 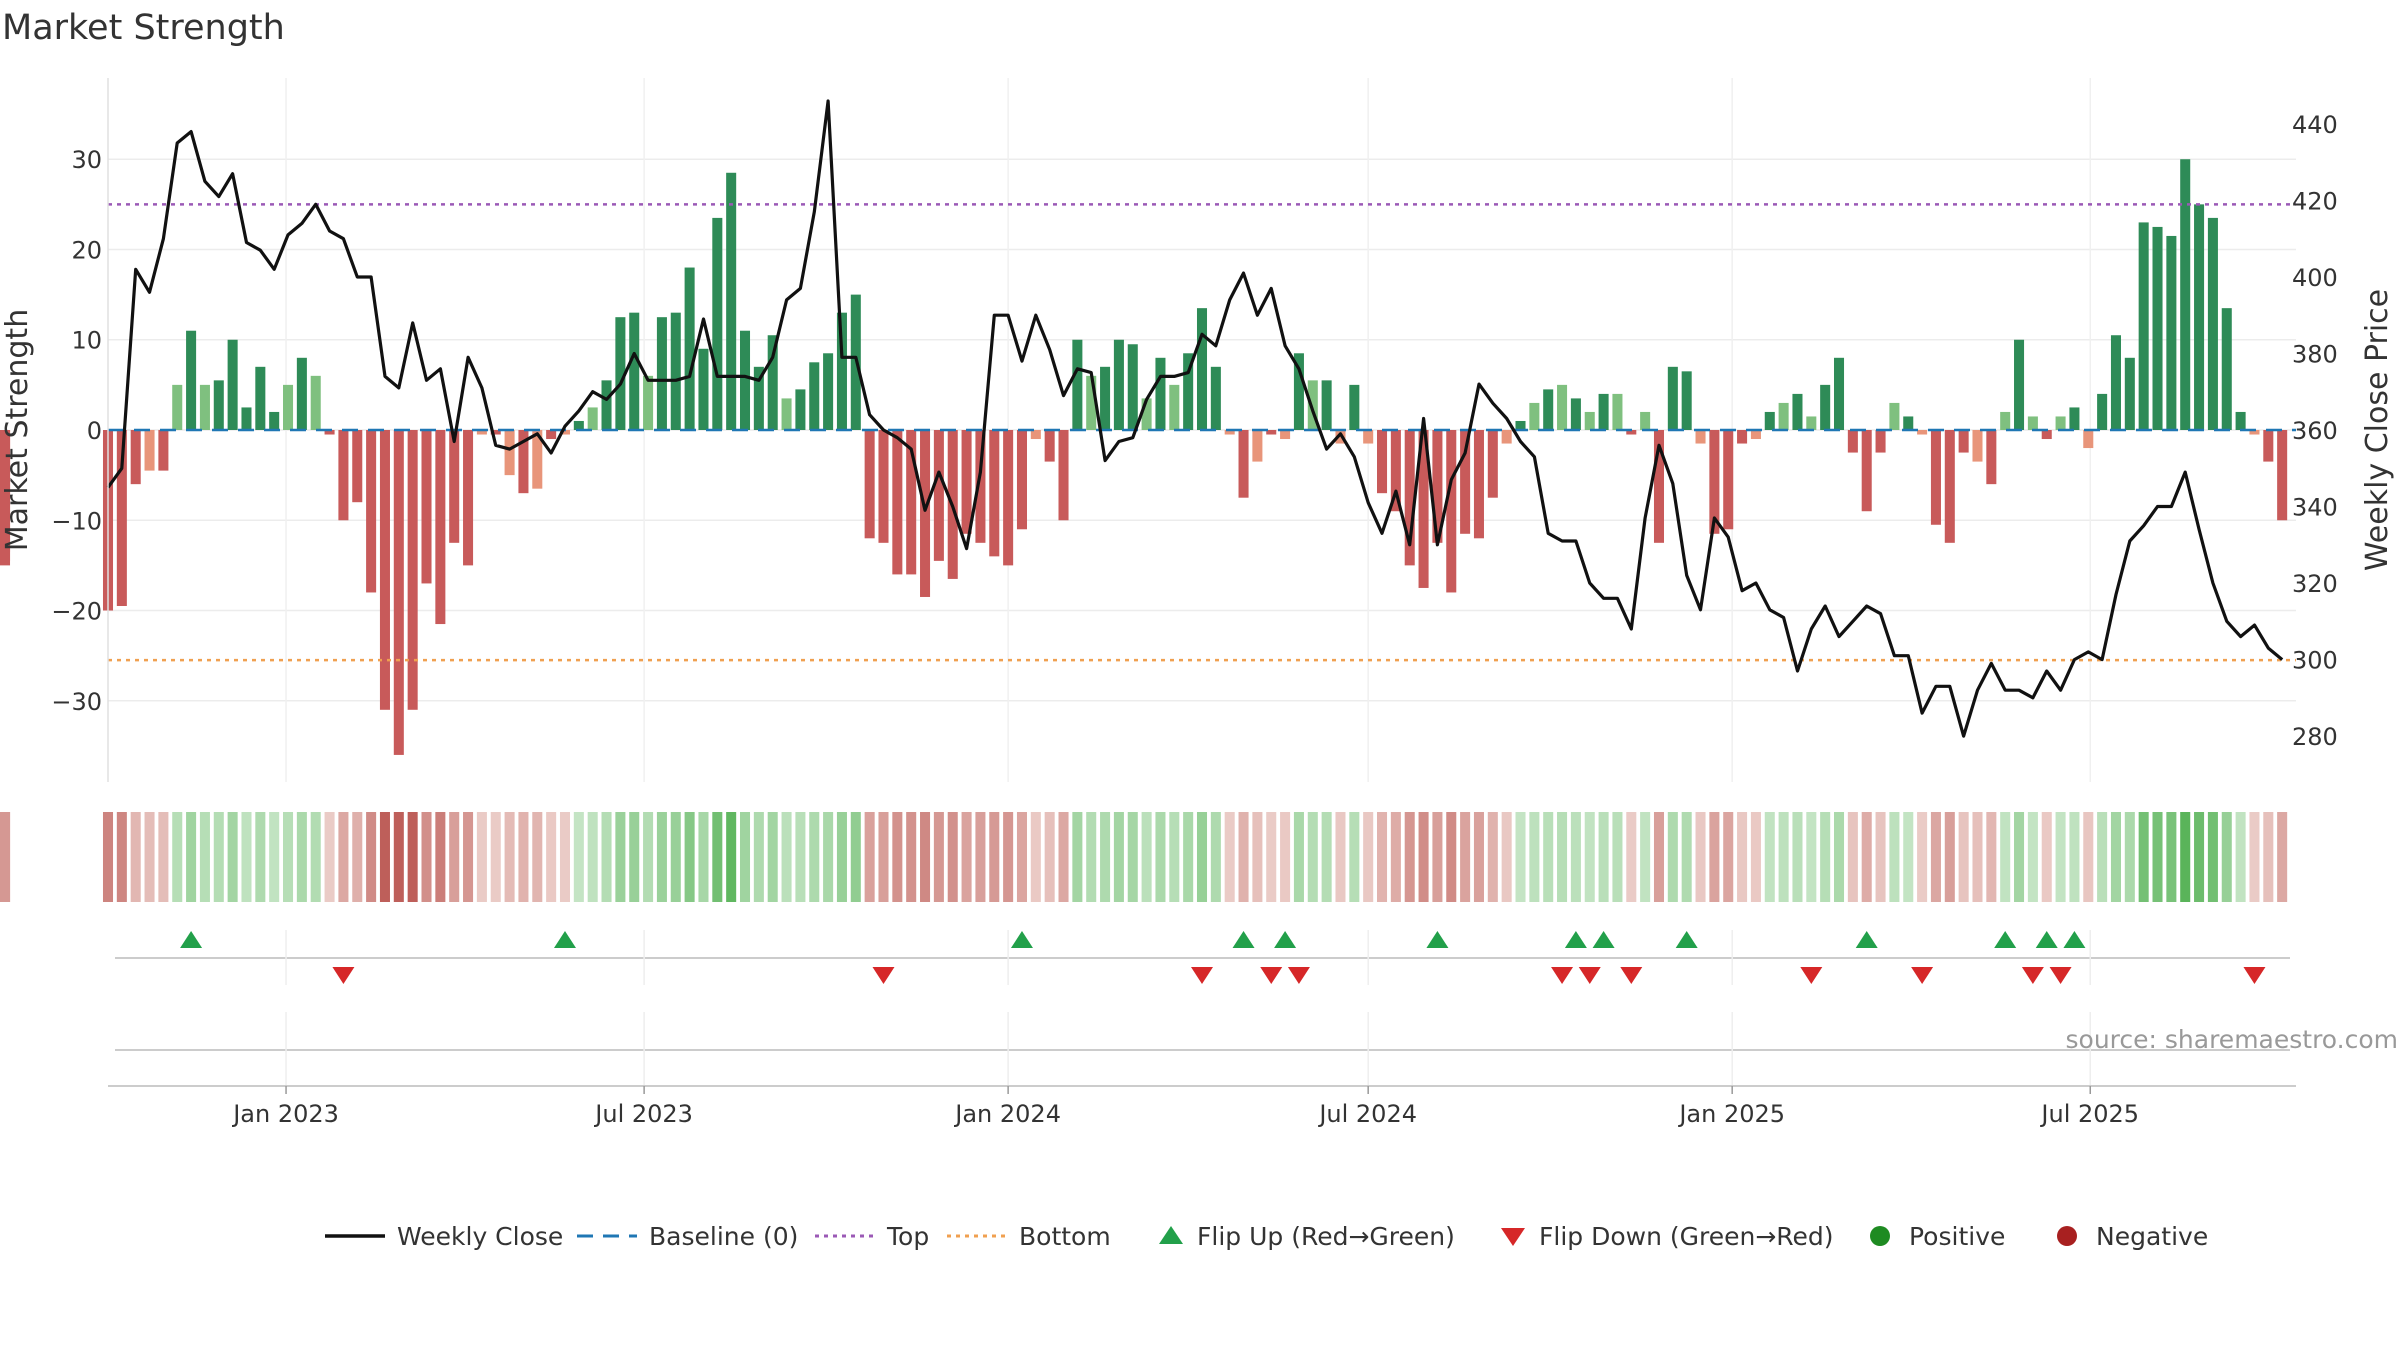 What do you see at coordinates (643, 1114) in the screenshot?
I see `x-tick-label: Jul 2023` at bounding box center [643, 1114].